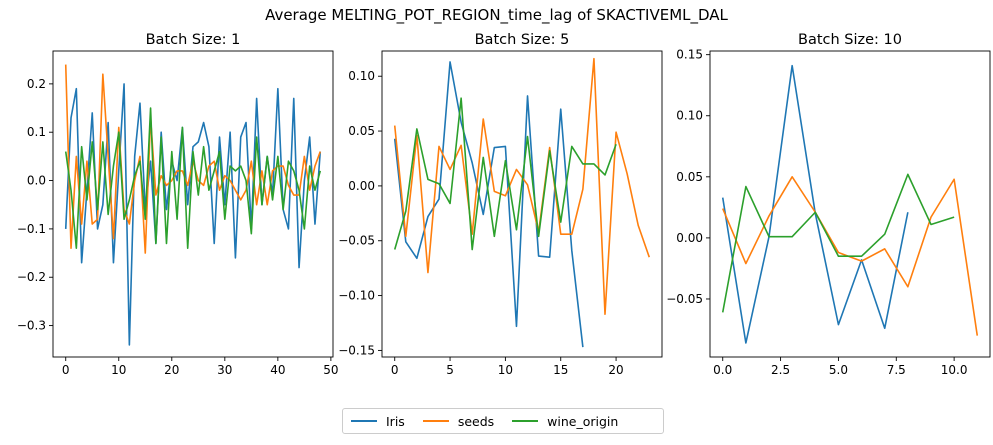  Describe the element at coordinates (503, 421) in the screenshot. I see `legend: Iris seeds wine_origin` at that location.